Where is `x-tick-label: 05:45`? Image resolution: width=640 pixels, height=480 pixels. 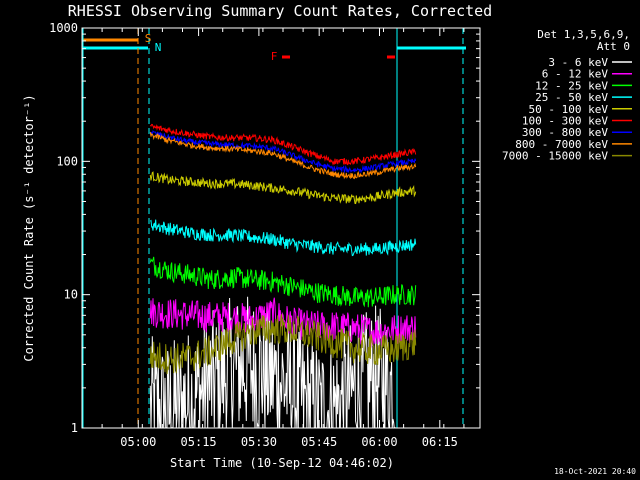
x-tick-label: 05:45 is located at coordinates (319, 442).